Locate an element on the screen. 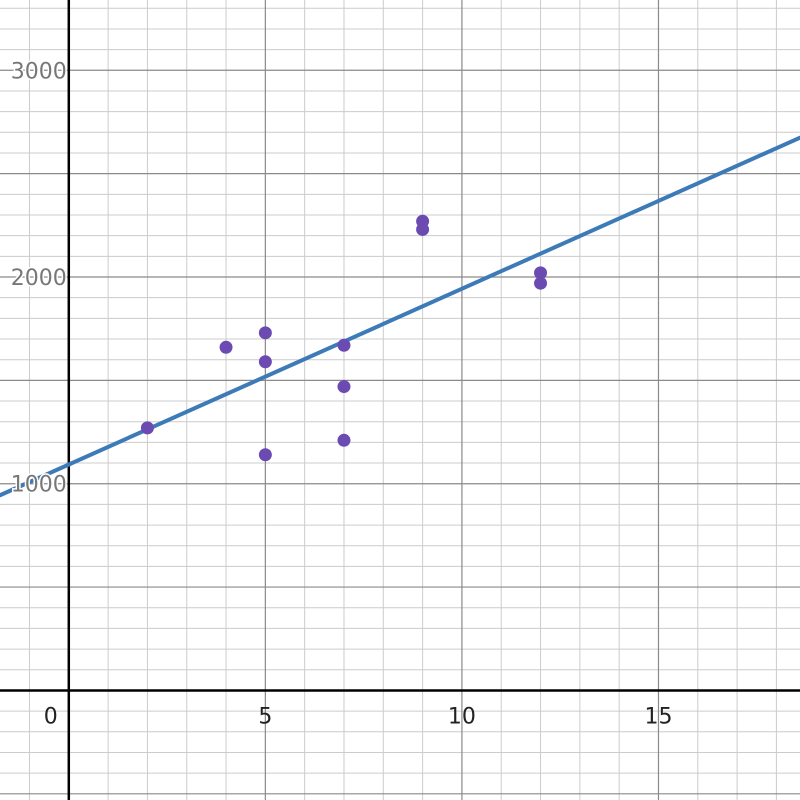 This screenshot has height=800, width=800. y-tick-label: 3000 is located at coordinates (39, 71).